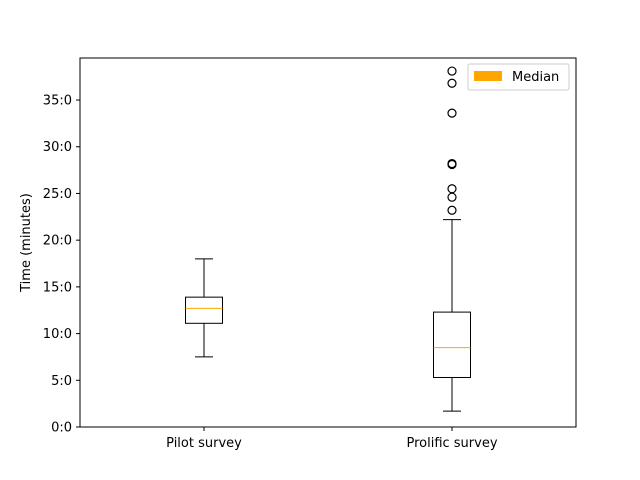 Image resolution: width=640 pixels, height=480 pixels. What do you see at coordinates (57, 147) in the screenshot?
I see `y-tick-label: 30:0` at bounding box center [57, 147].